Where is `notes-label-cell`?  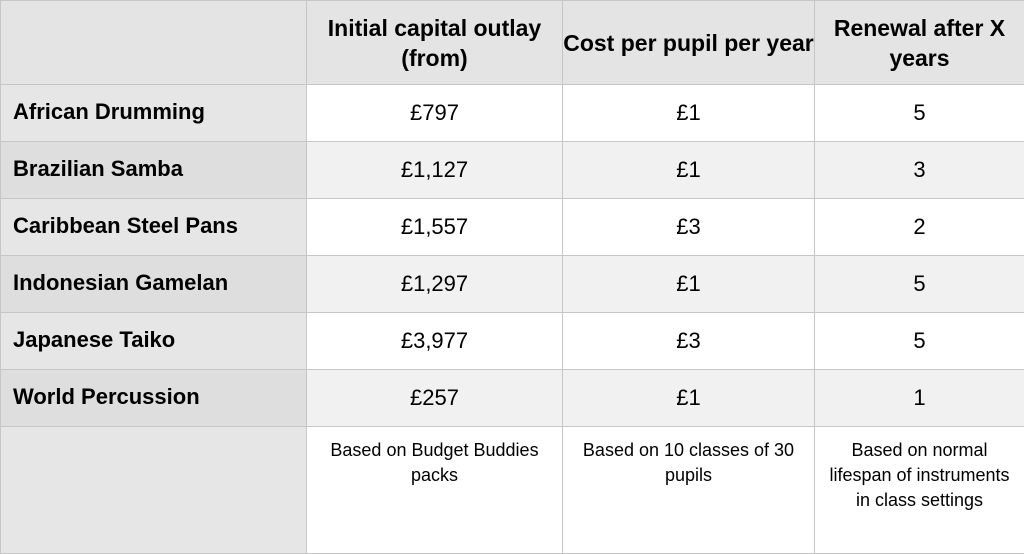
notes-label-cell is located at coordinates (154, 490).